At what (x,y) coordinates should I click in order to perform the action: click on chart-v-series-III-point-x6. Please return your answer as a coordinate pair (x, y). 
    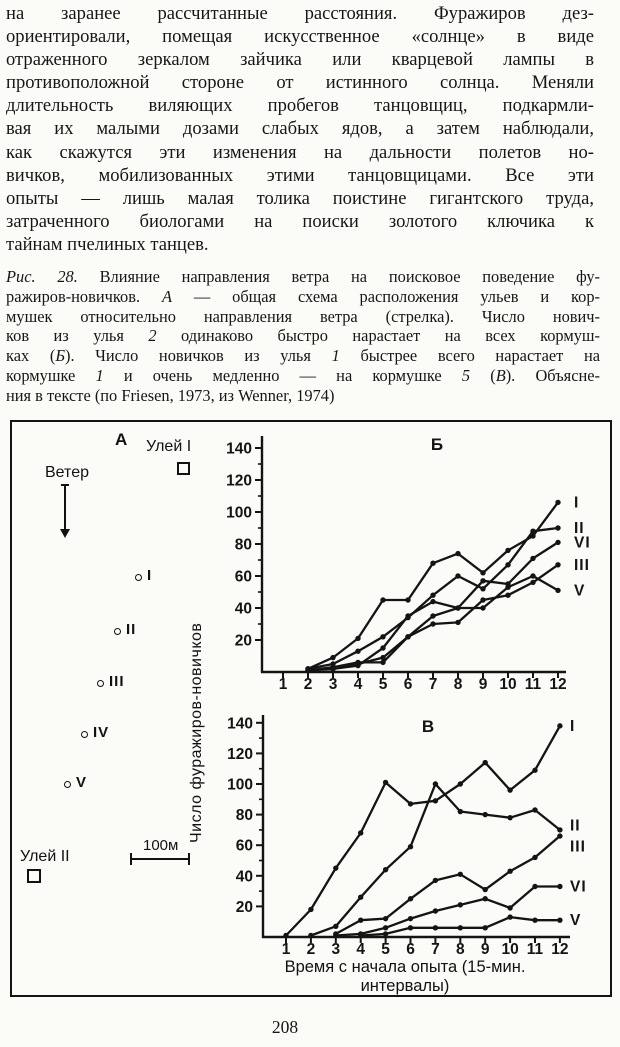
    Looking at the image, I should click on (410, 899).